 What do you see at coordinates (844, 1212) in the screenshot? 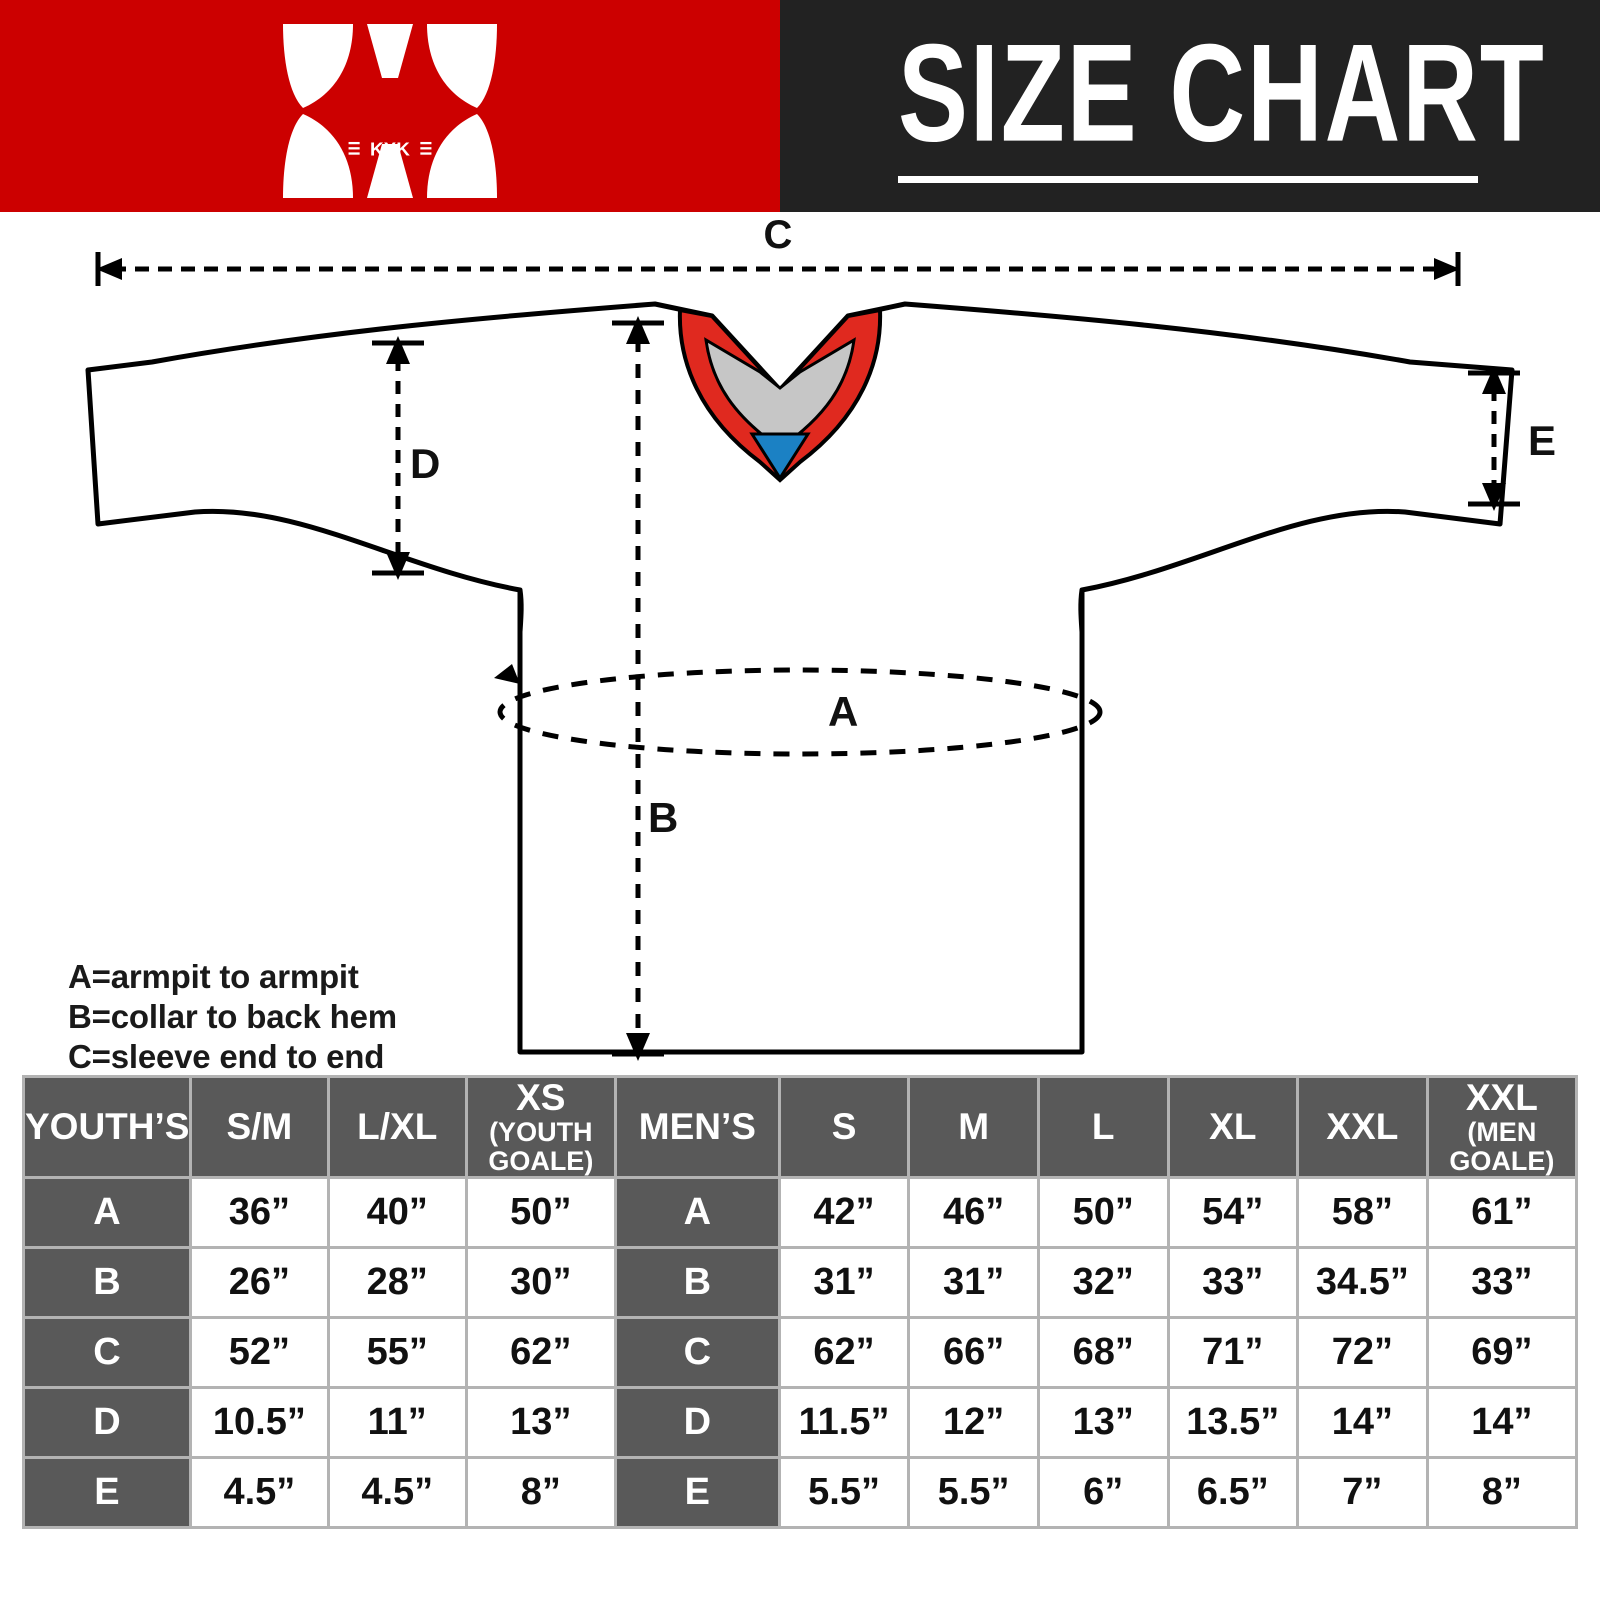
I see `cell-mens-s-a: 42”` at bounding box center [844, 1212].